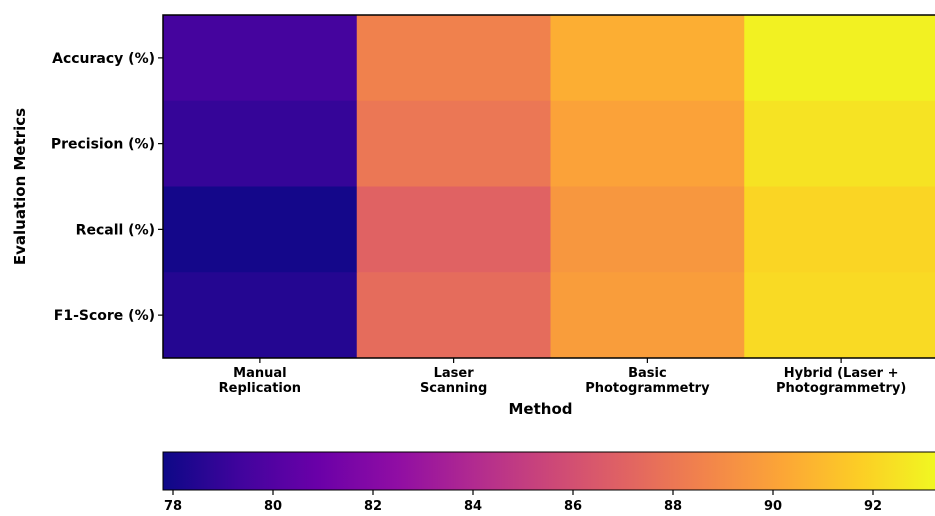  Describe the element at coordinates (573, 506) in the screenshot. I see `colorbar-tick-label: 86` at that location.